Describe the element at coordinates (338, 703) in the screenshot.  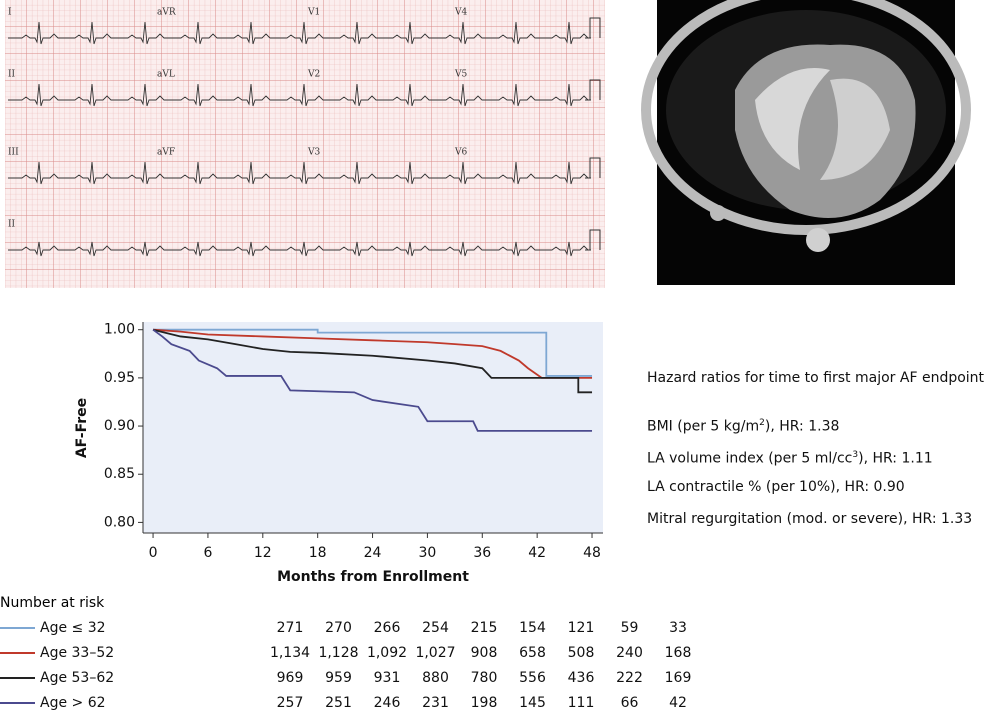
I see `risk-count: 251` at that location.